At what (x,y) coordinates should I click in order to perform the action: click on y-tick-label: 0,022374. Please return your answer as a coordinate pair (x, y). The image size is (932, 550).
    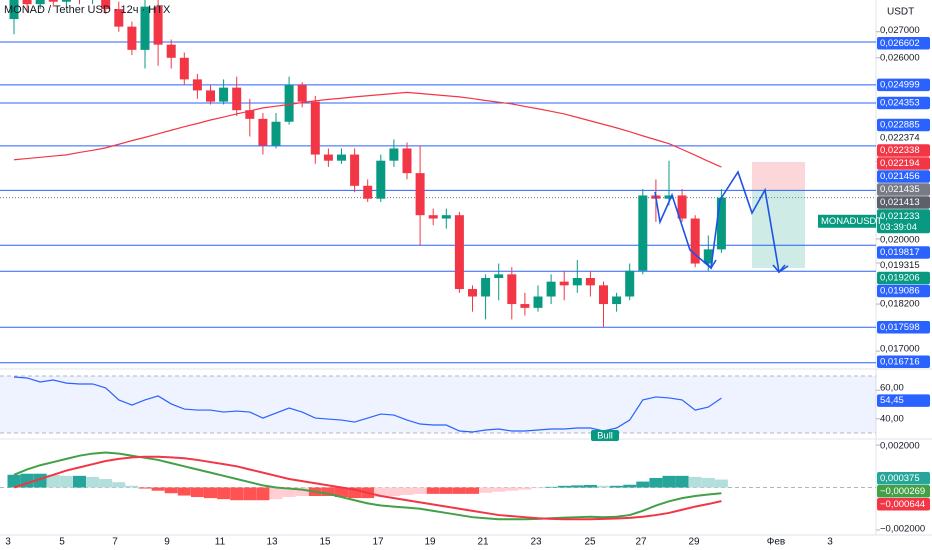
    Looking at the image, I should click on (900, 137).